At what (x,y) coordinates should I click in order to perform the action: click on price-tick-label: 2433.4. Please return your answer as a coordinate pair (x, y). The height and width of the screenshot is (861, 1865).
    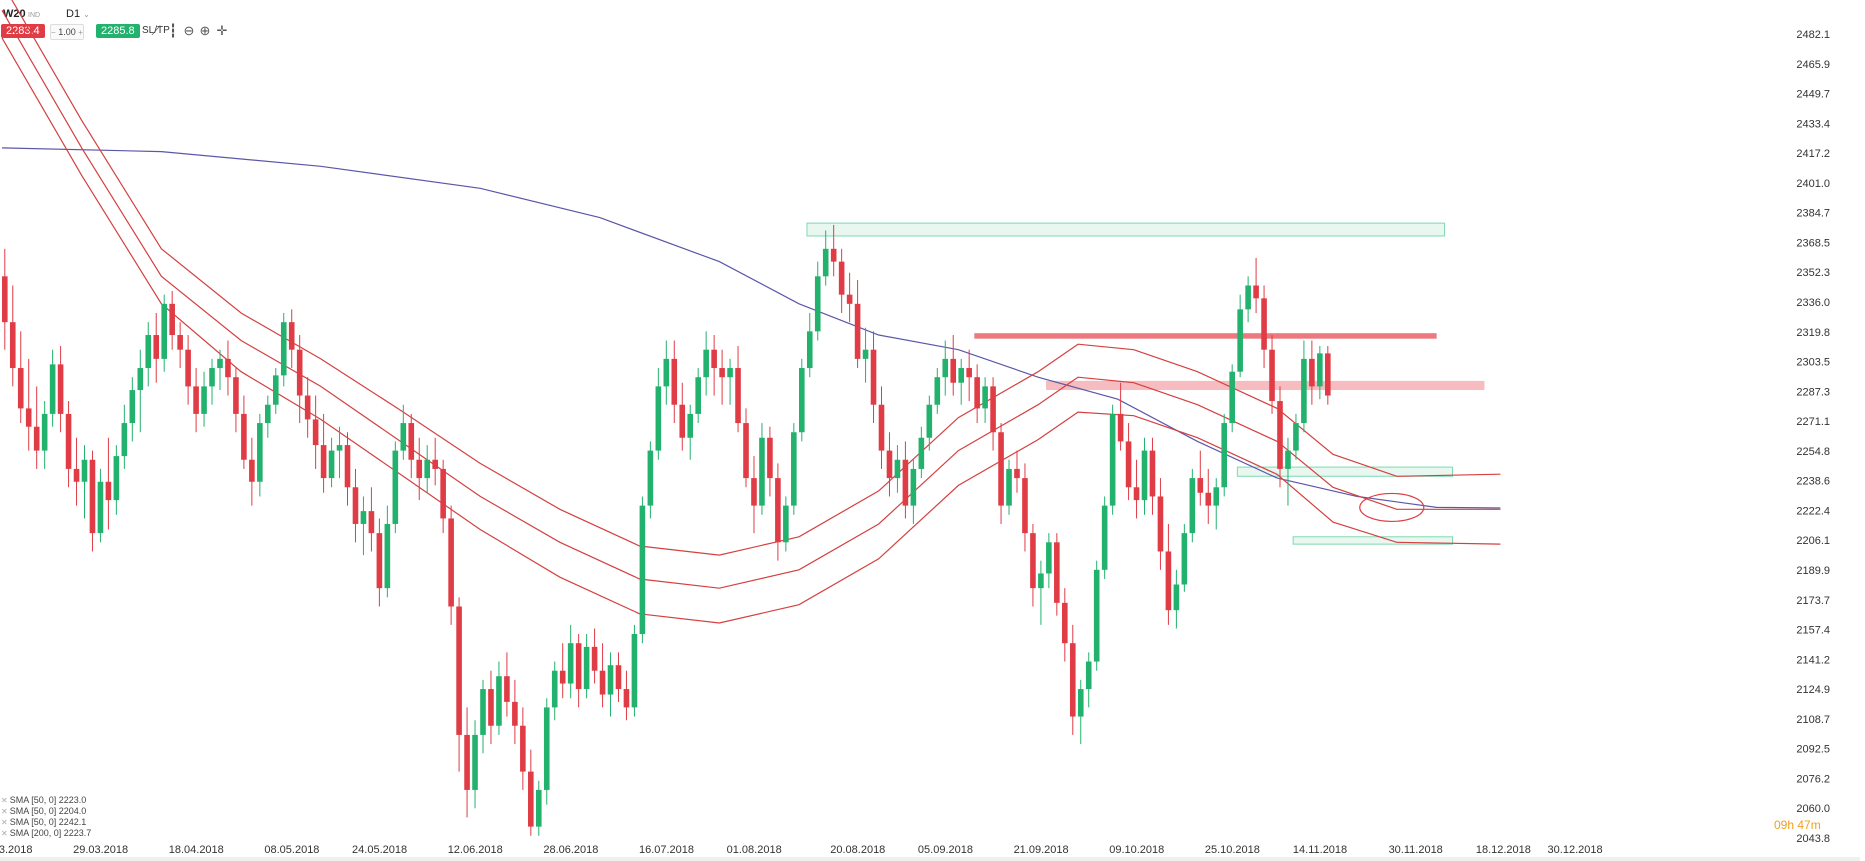
    Looking at the image, I should click on (1813, 124).